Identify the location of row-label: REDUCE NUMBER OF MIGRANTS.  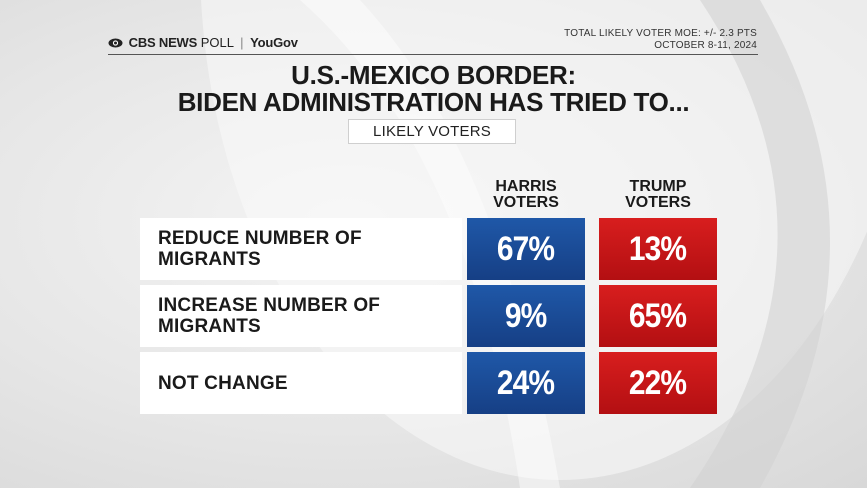
(301, 249).